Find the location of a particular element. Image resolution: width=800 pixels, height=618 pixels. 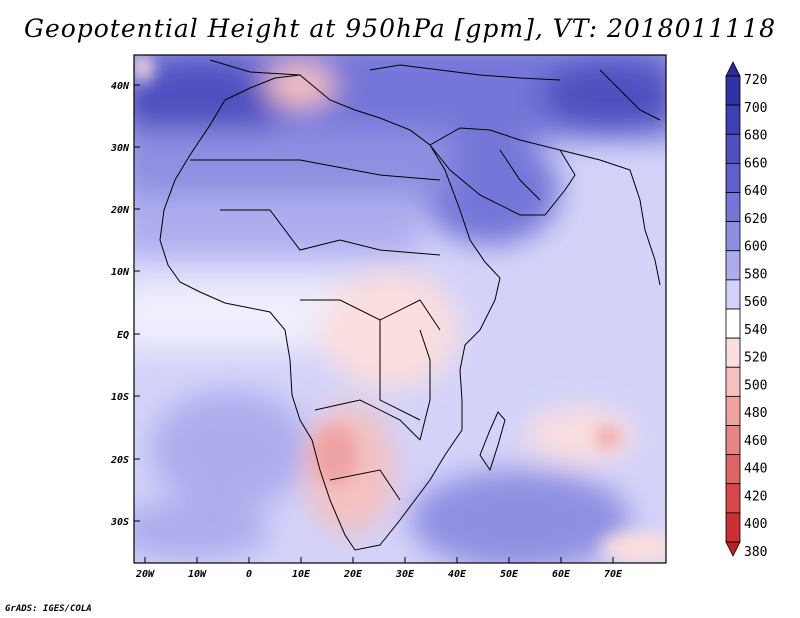

colorbar-label: 720 is located at coordinates (755, 80).